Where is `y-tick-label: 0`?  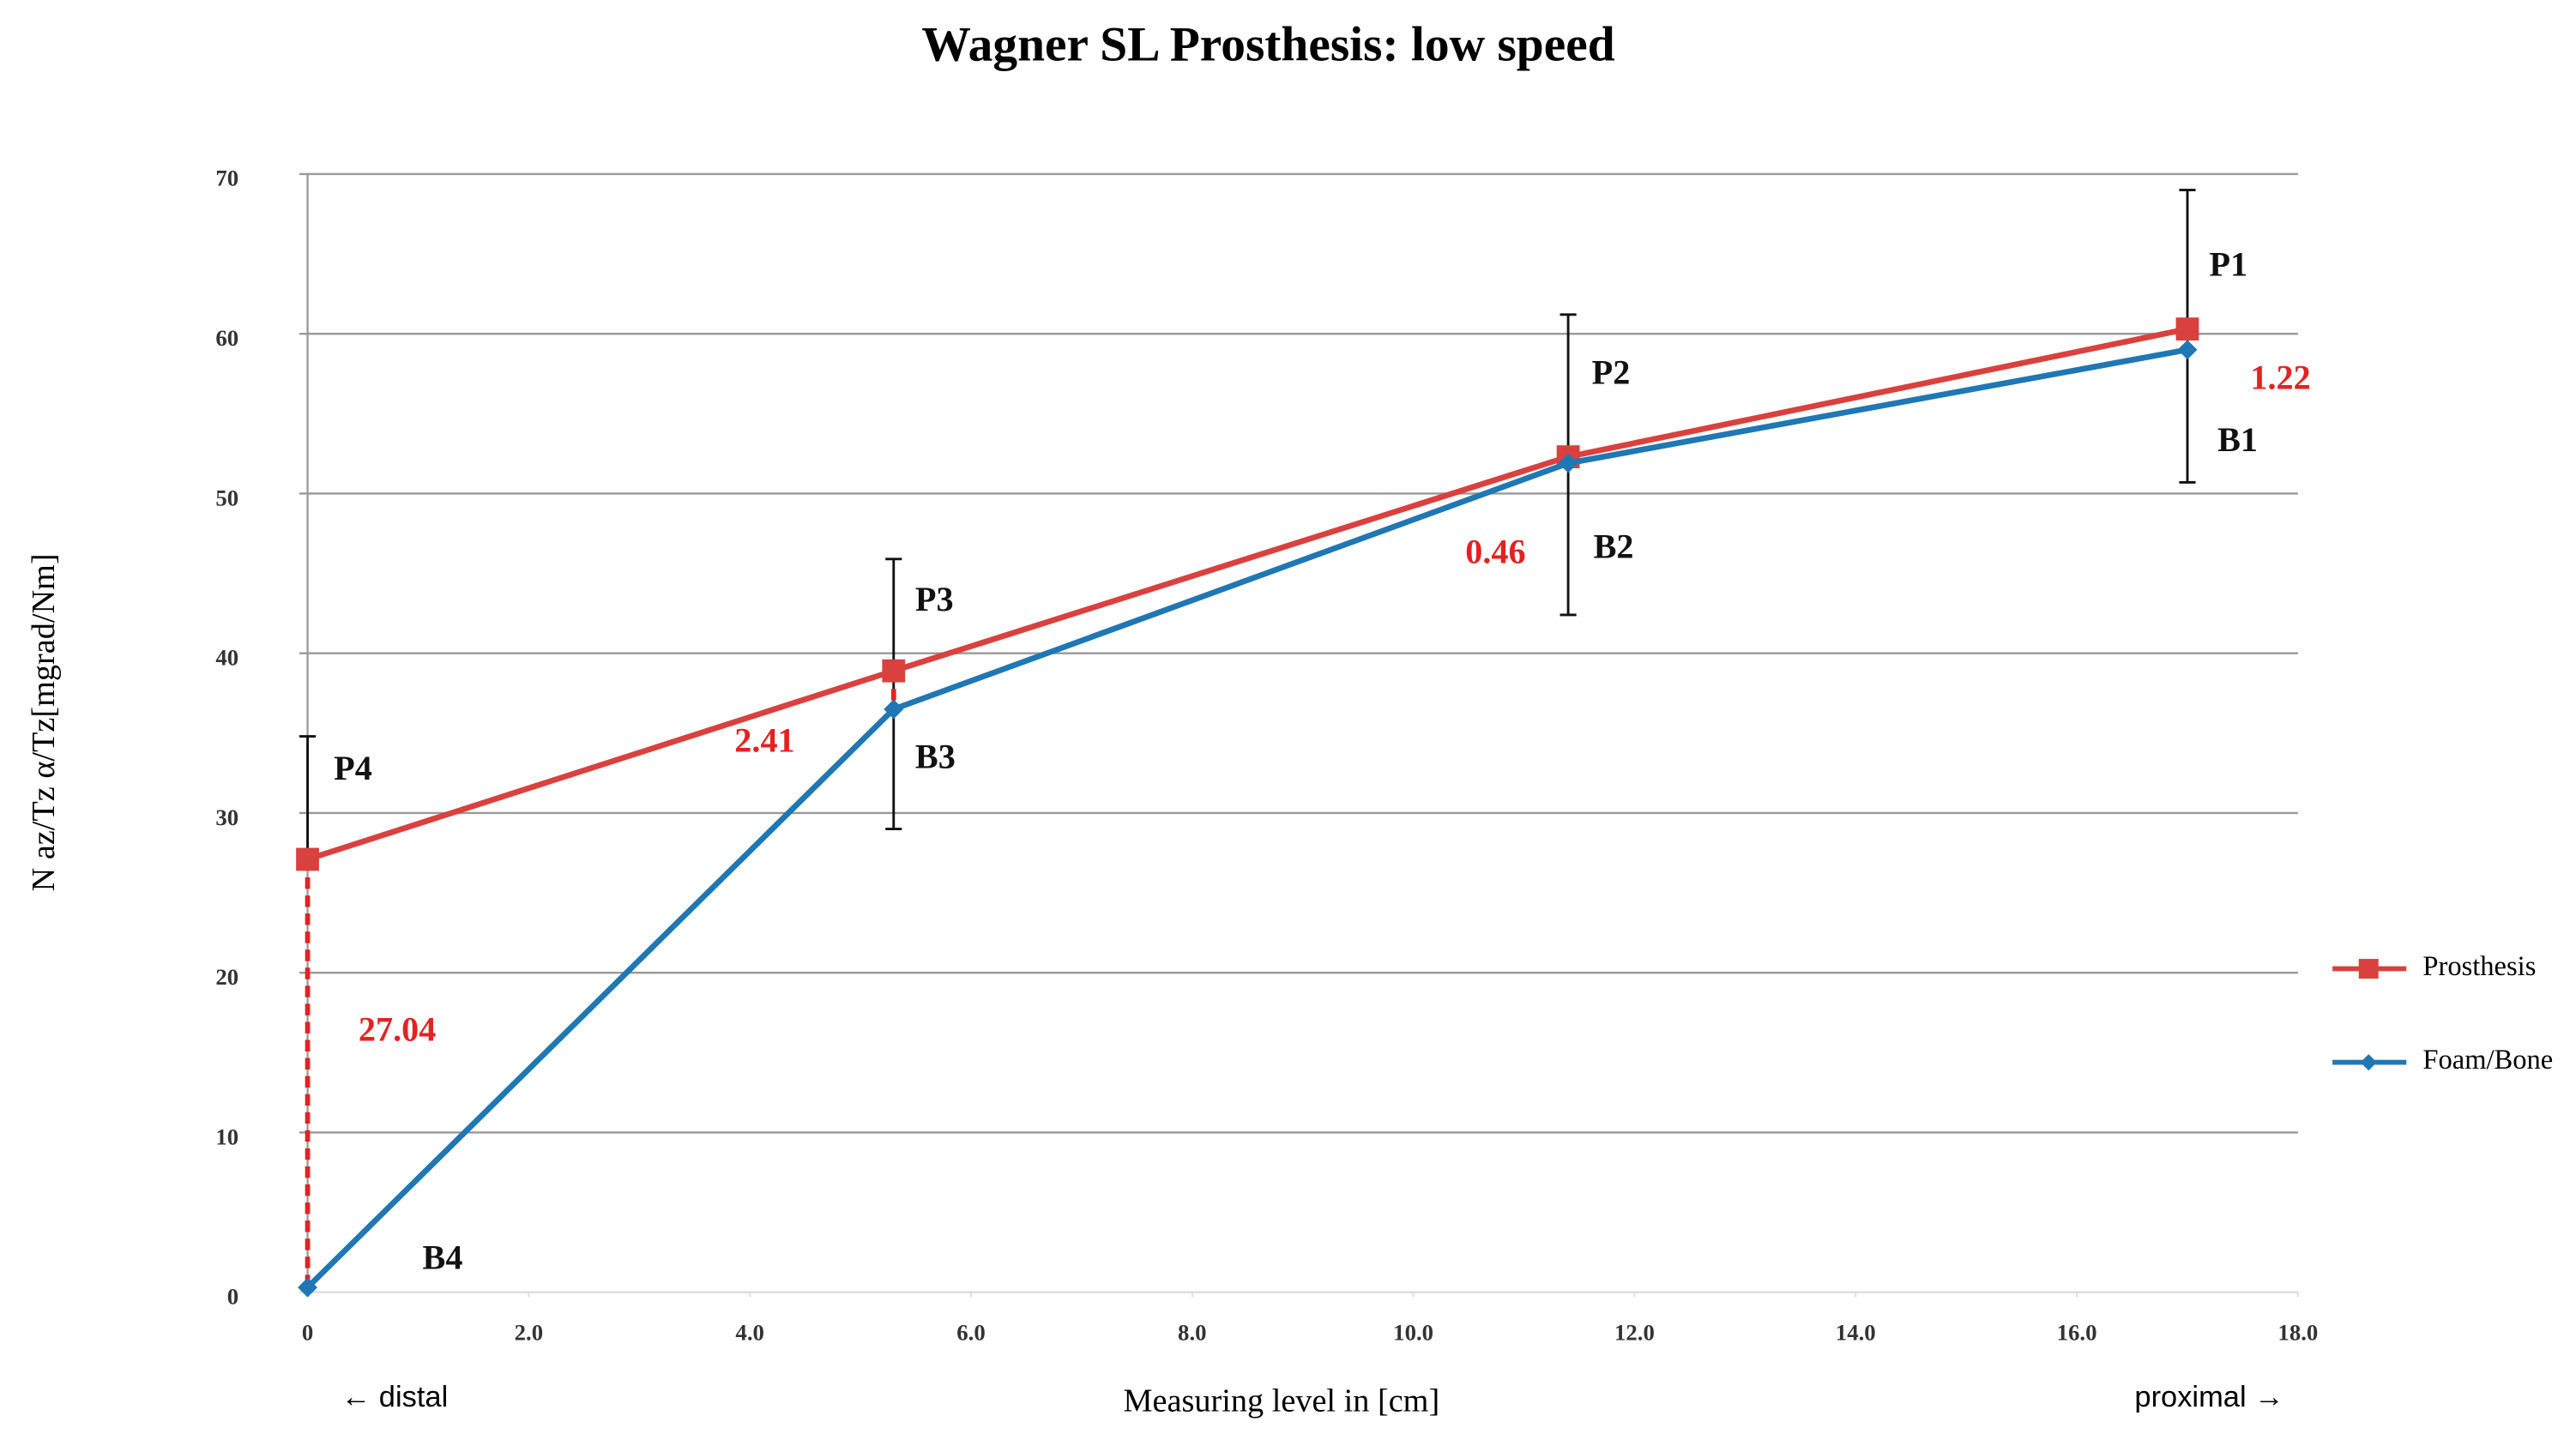 y-tick-label: 0 is located at coordinates (232, 1297).